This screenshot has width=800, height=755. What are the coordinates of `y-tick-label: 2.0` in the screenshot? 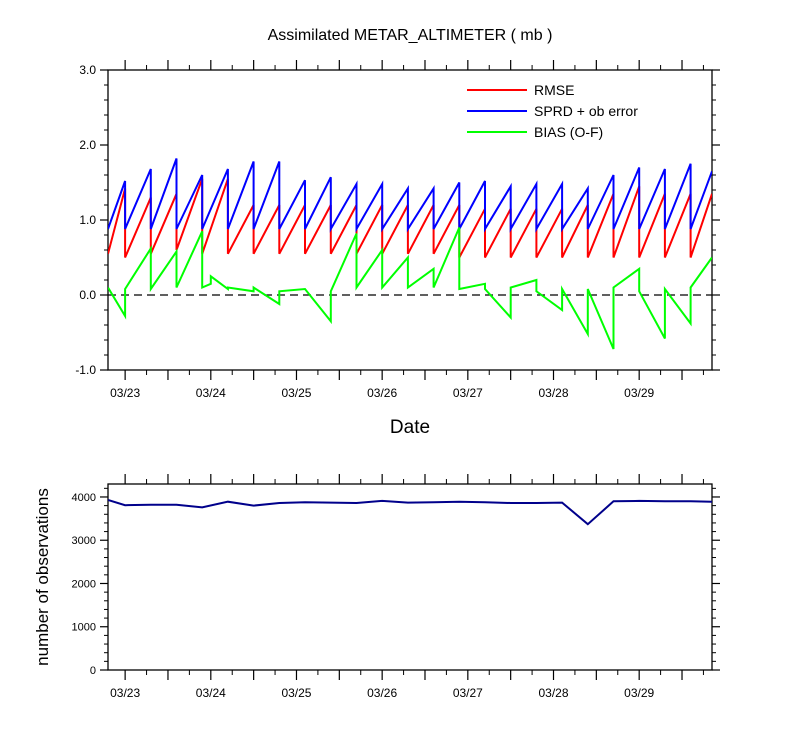 It's located at (87, 145).